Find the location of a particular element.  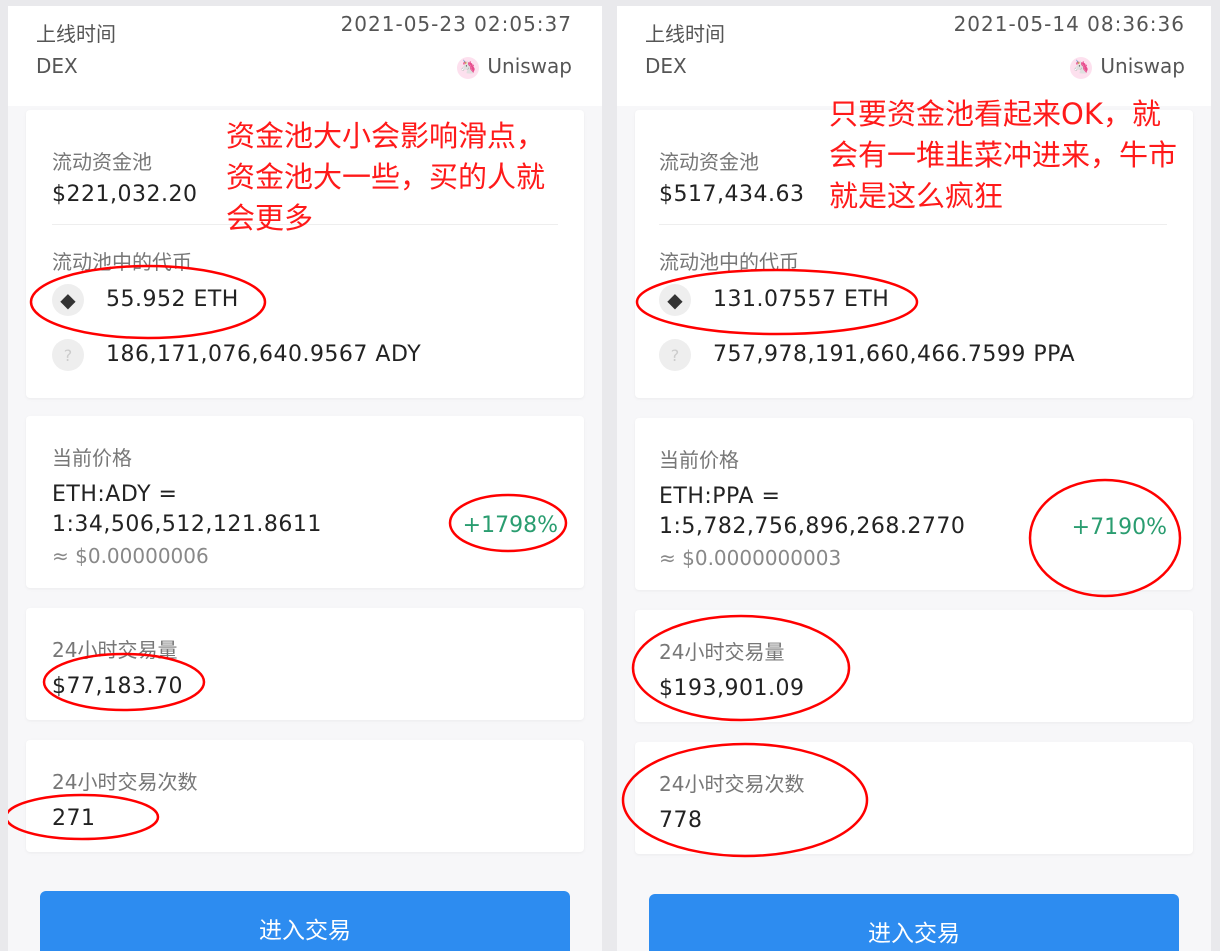

volume-card: 24小时交易量 $77,183.70 is located at coordinates (305, 664).